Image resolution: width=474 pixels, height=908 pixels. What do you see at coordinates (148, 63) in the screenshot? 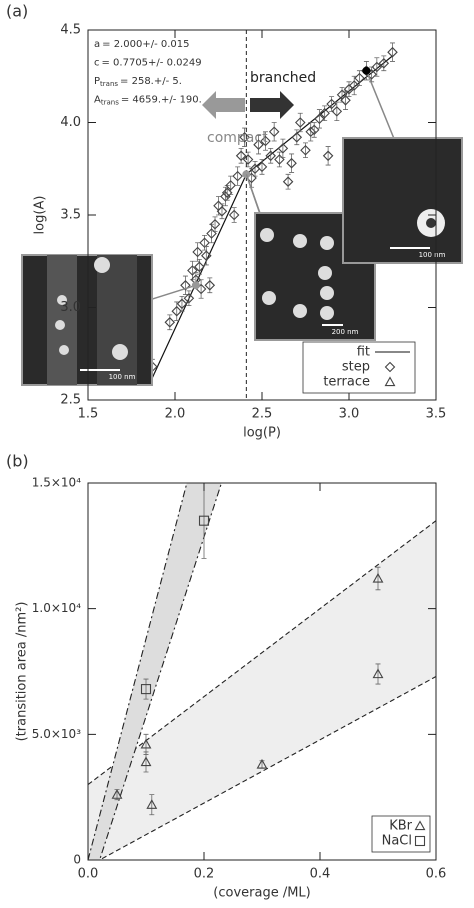
I see `fit-parameter: c = 0.7705+/- 0.0249` at bounding box center [148, 63].